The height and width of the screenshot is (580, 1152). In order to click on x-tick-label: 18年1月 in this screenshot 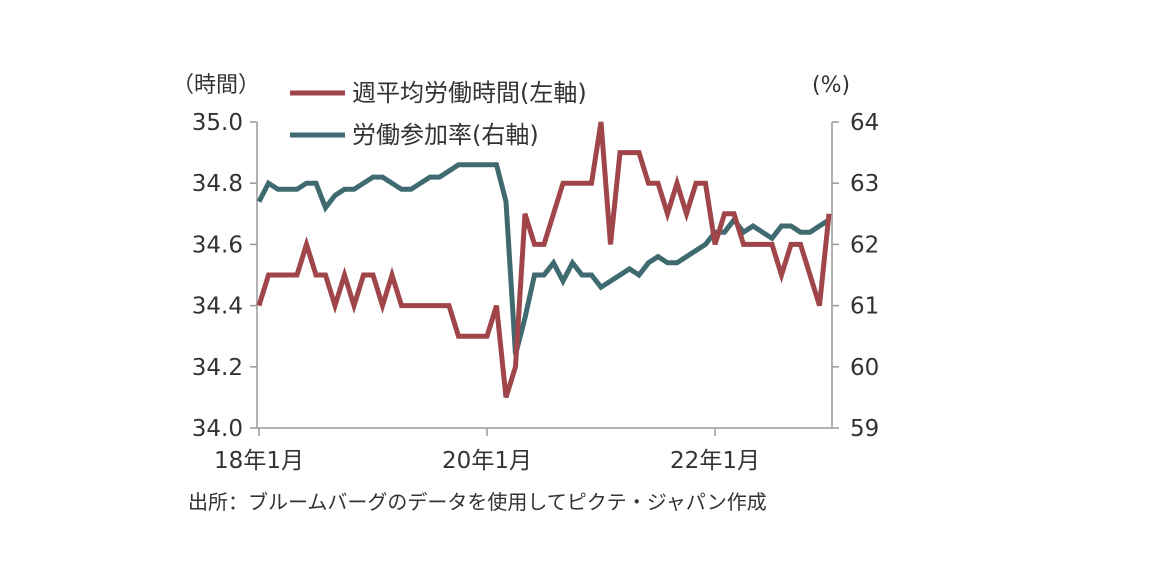, I will do `click(259, 461)`.